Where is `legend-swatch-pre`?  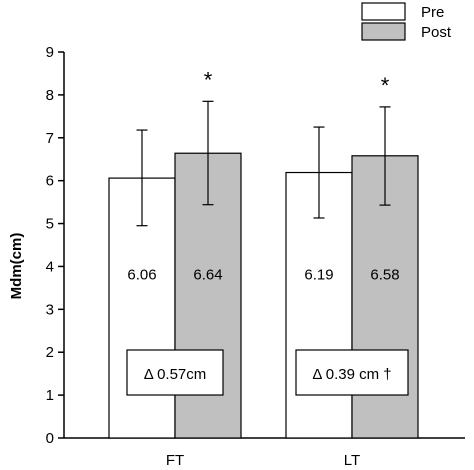
legend-swatch-pre is located at coordinates (383, 11).